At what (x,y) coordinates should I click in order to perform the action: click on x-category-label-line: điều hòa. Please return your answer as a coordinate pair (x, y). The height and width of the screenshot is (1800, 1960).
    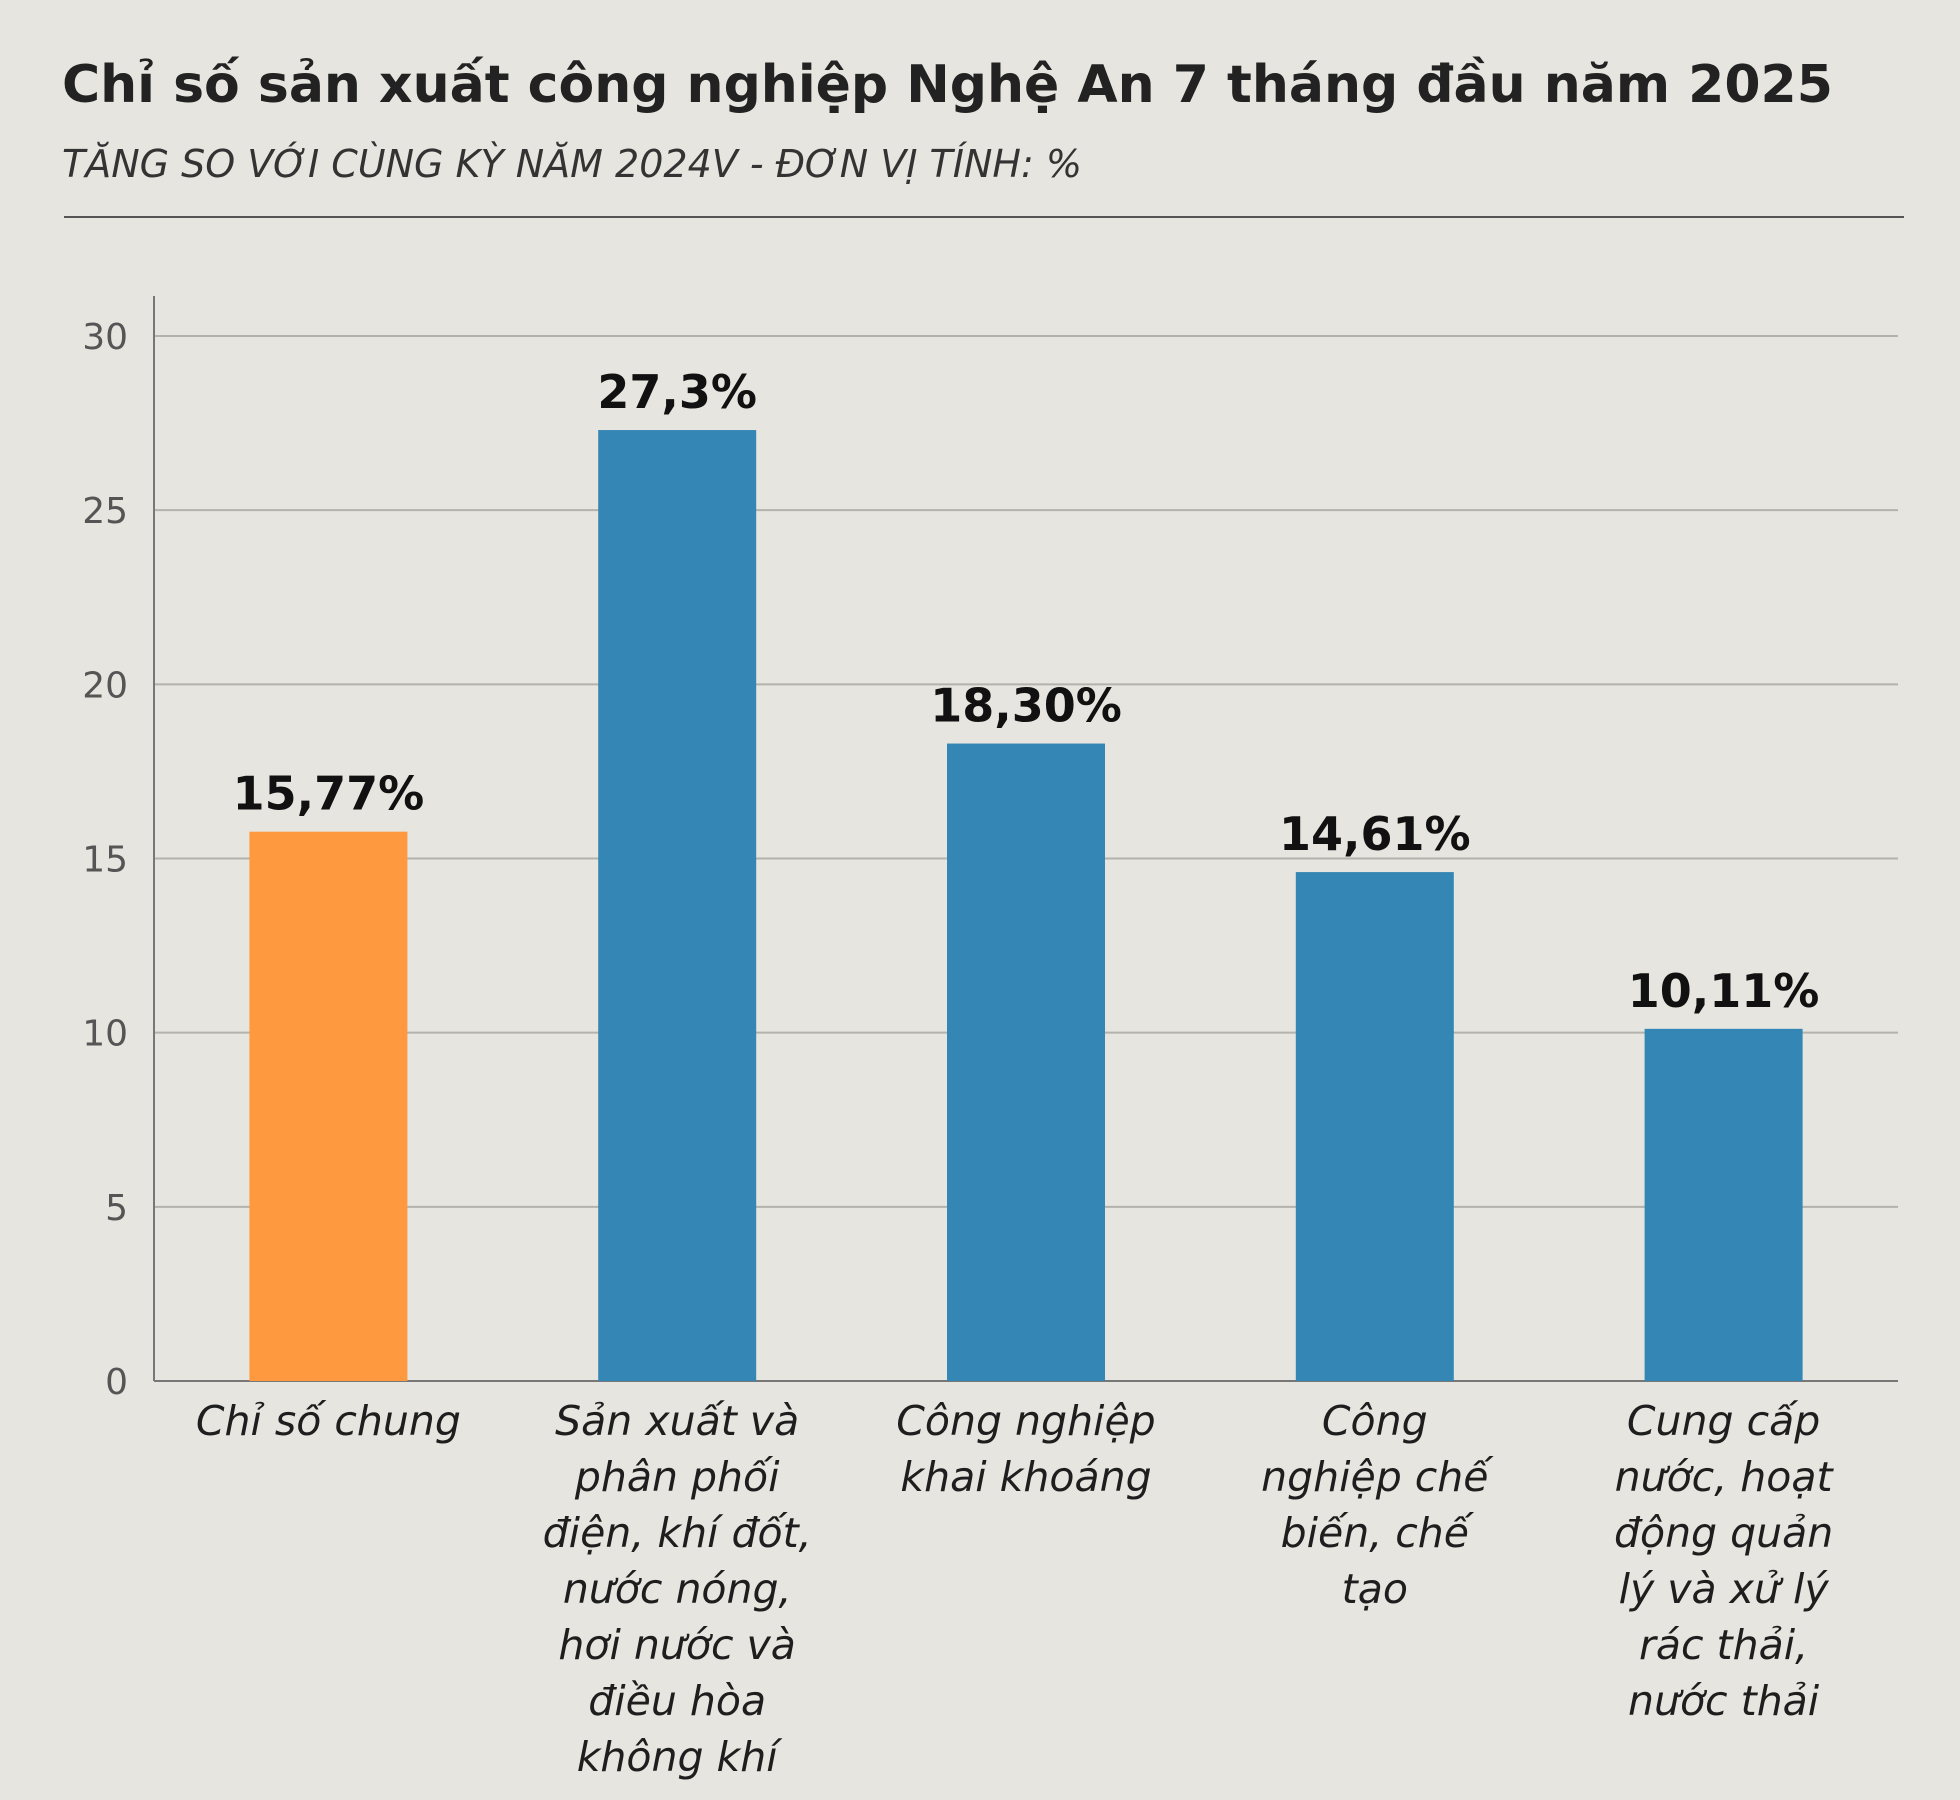
    Looking at the image, I should click on (677, 1701).